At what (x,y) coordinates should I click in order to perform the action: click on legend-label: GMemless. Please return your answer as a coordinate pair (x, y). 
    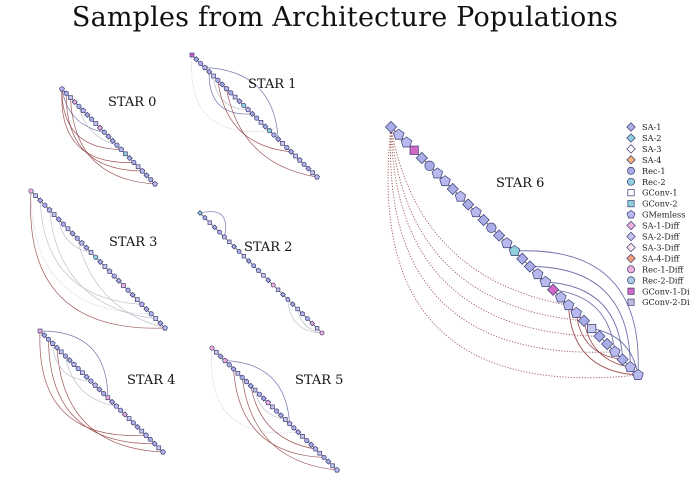
    Looking at the image, I should click on (663, 215).